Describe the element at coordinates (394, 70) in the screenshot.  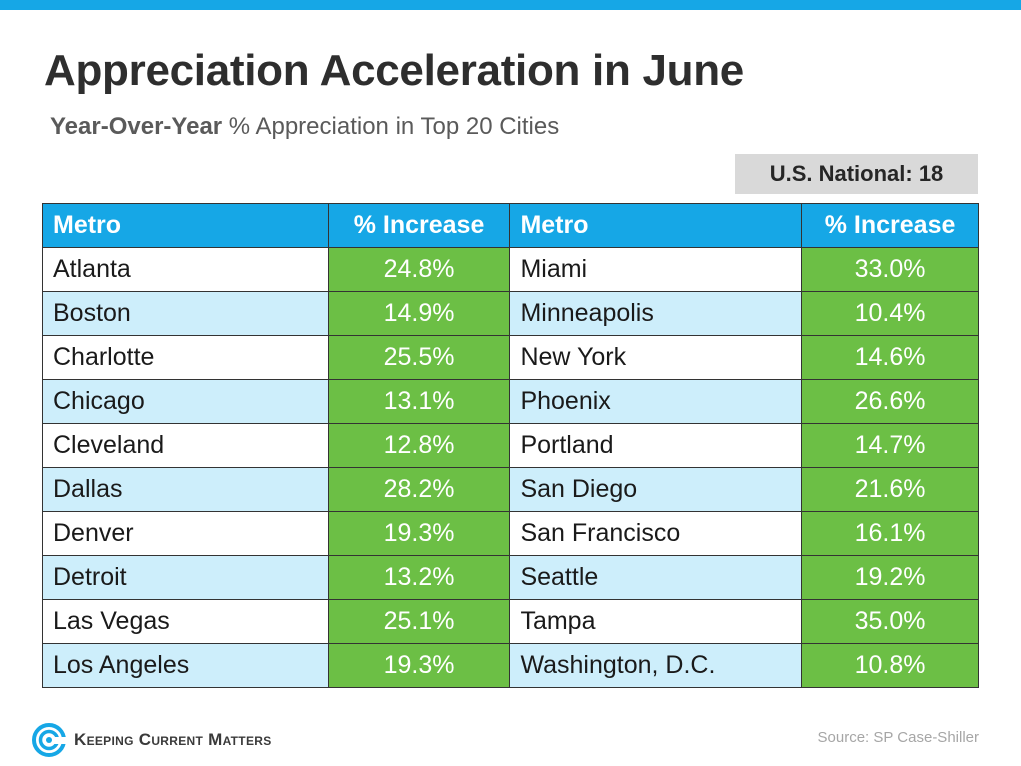
I see `page-title: Appreciation Acceleration in June` at that location.